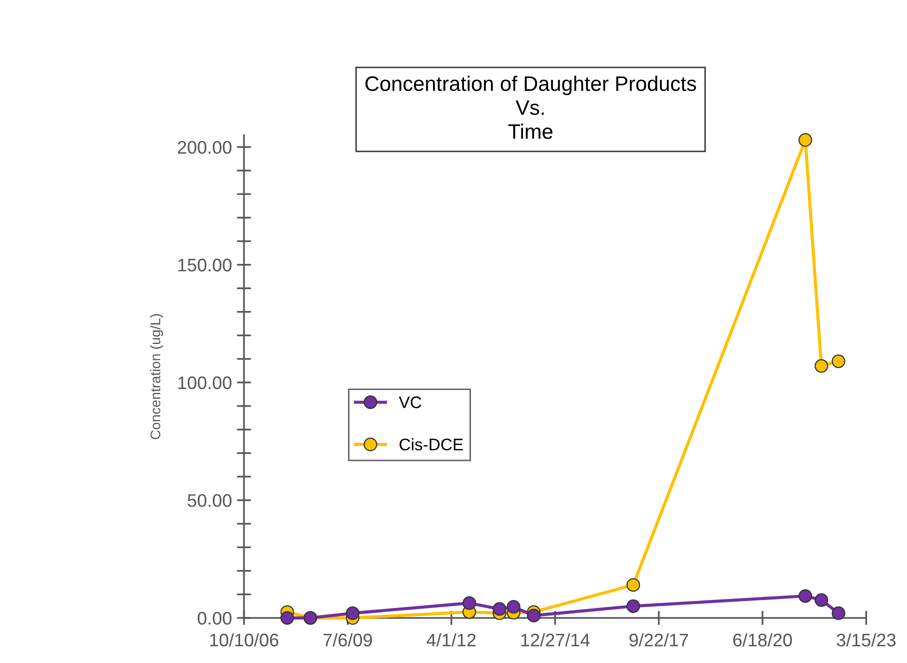  I want to click on y-tick-label: 0.00, so click(215, 618).